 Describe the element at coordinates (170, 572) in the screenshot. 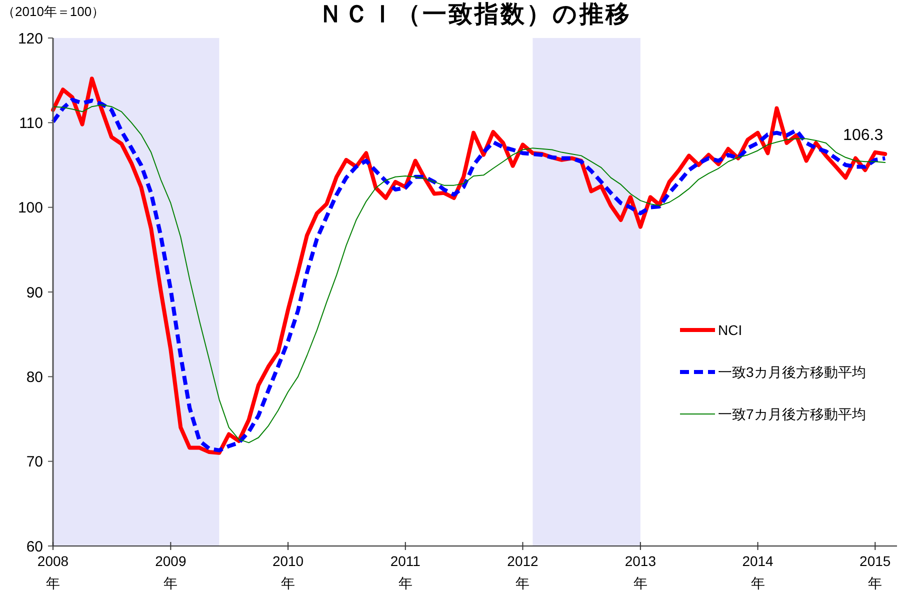

I see `x-tick-label: 2009 年` at that location.